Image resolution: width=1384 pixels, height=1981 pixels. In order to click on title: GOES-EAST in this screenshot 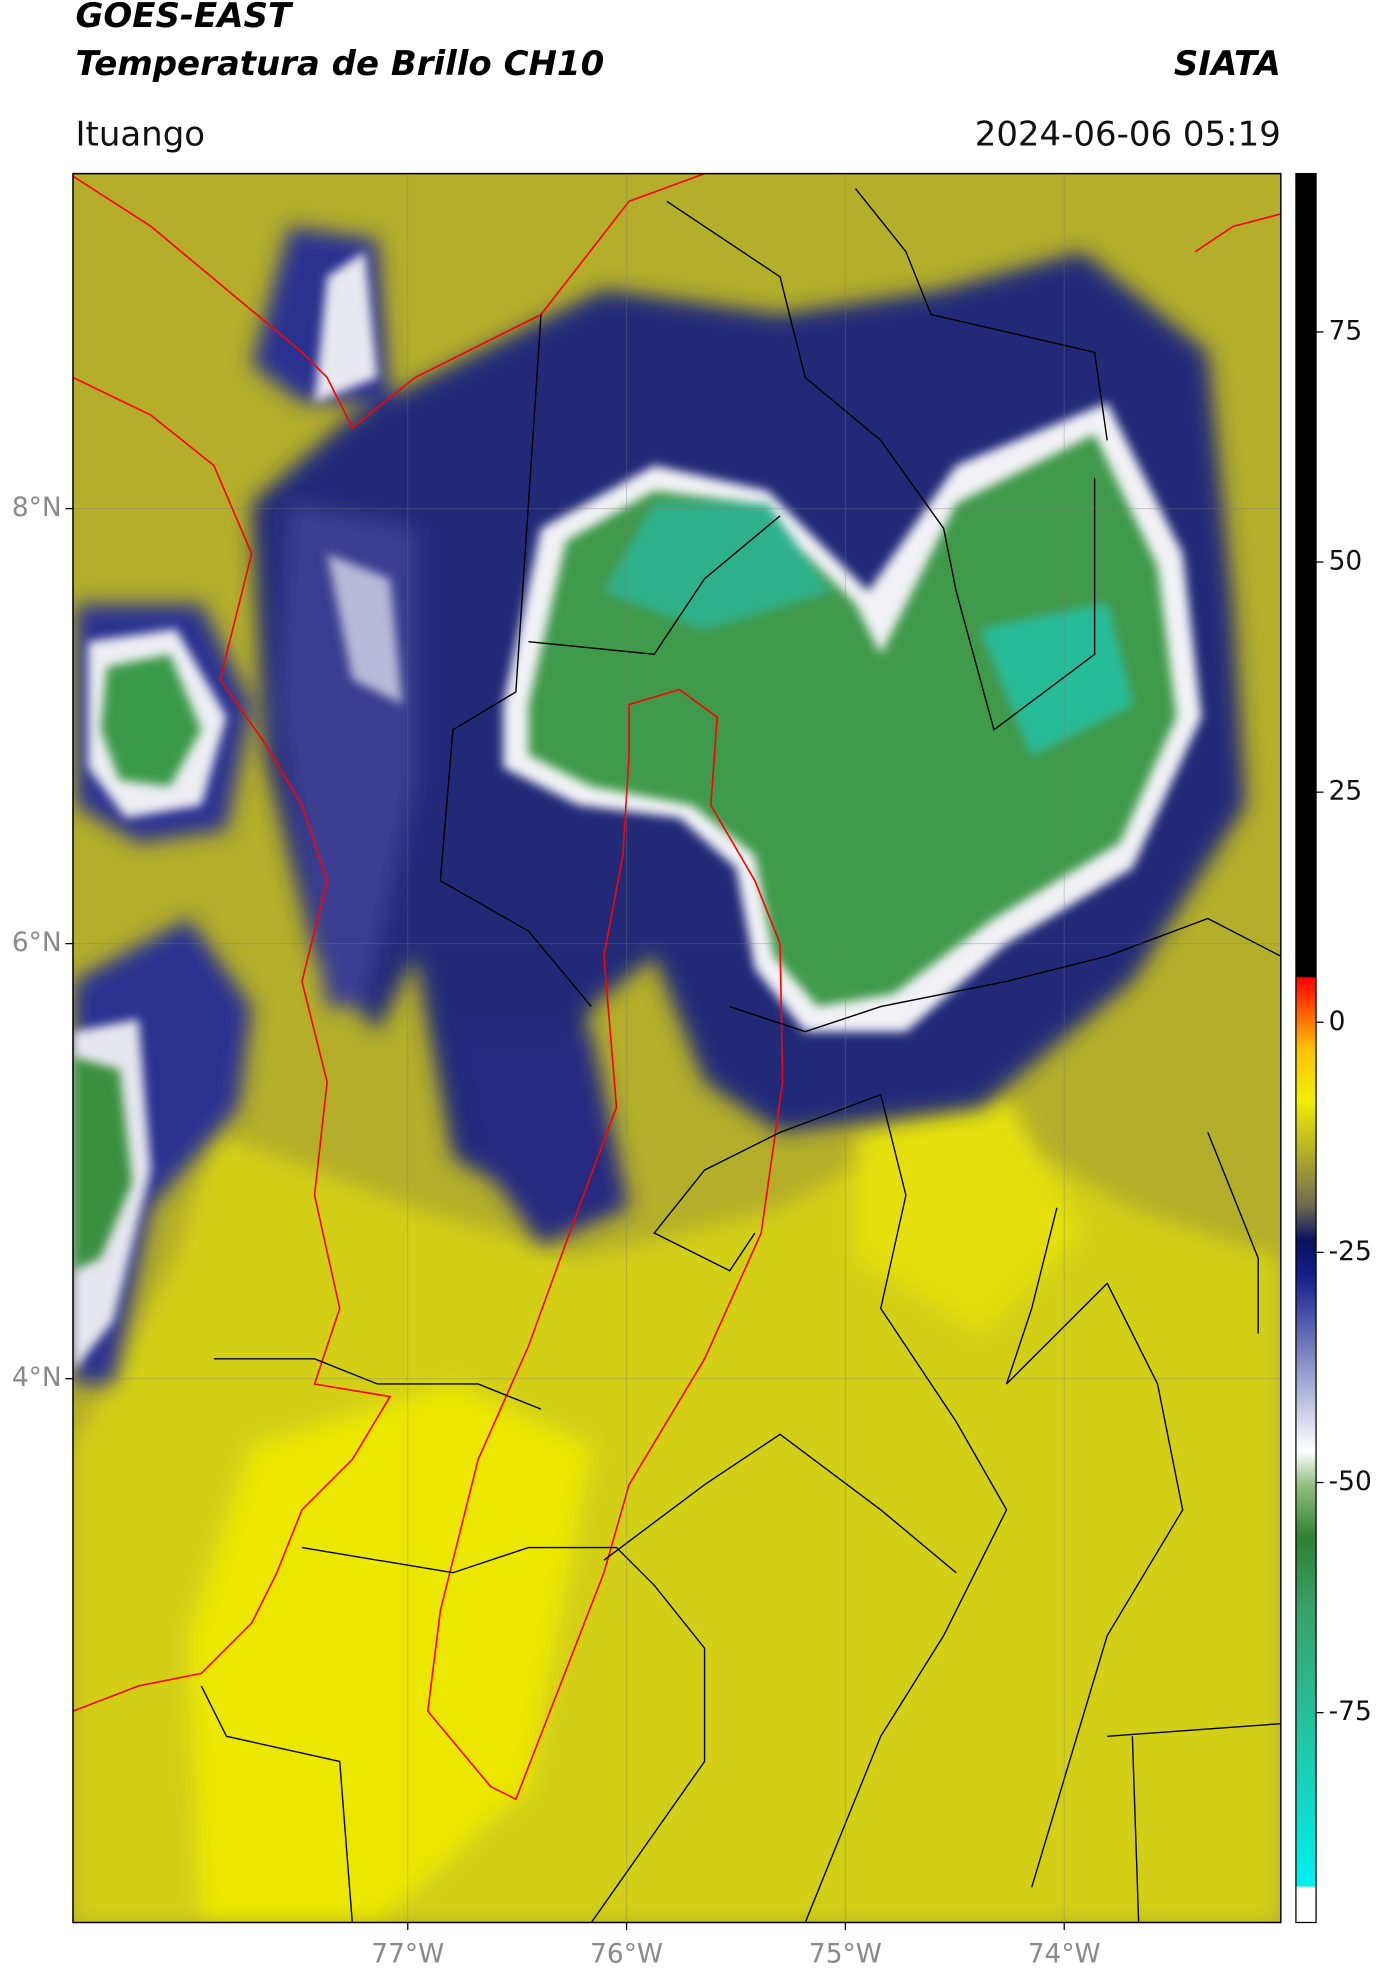, I will do `click(184, 18)`.